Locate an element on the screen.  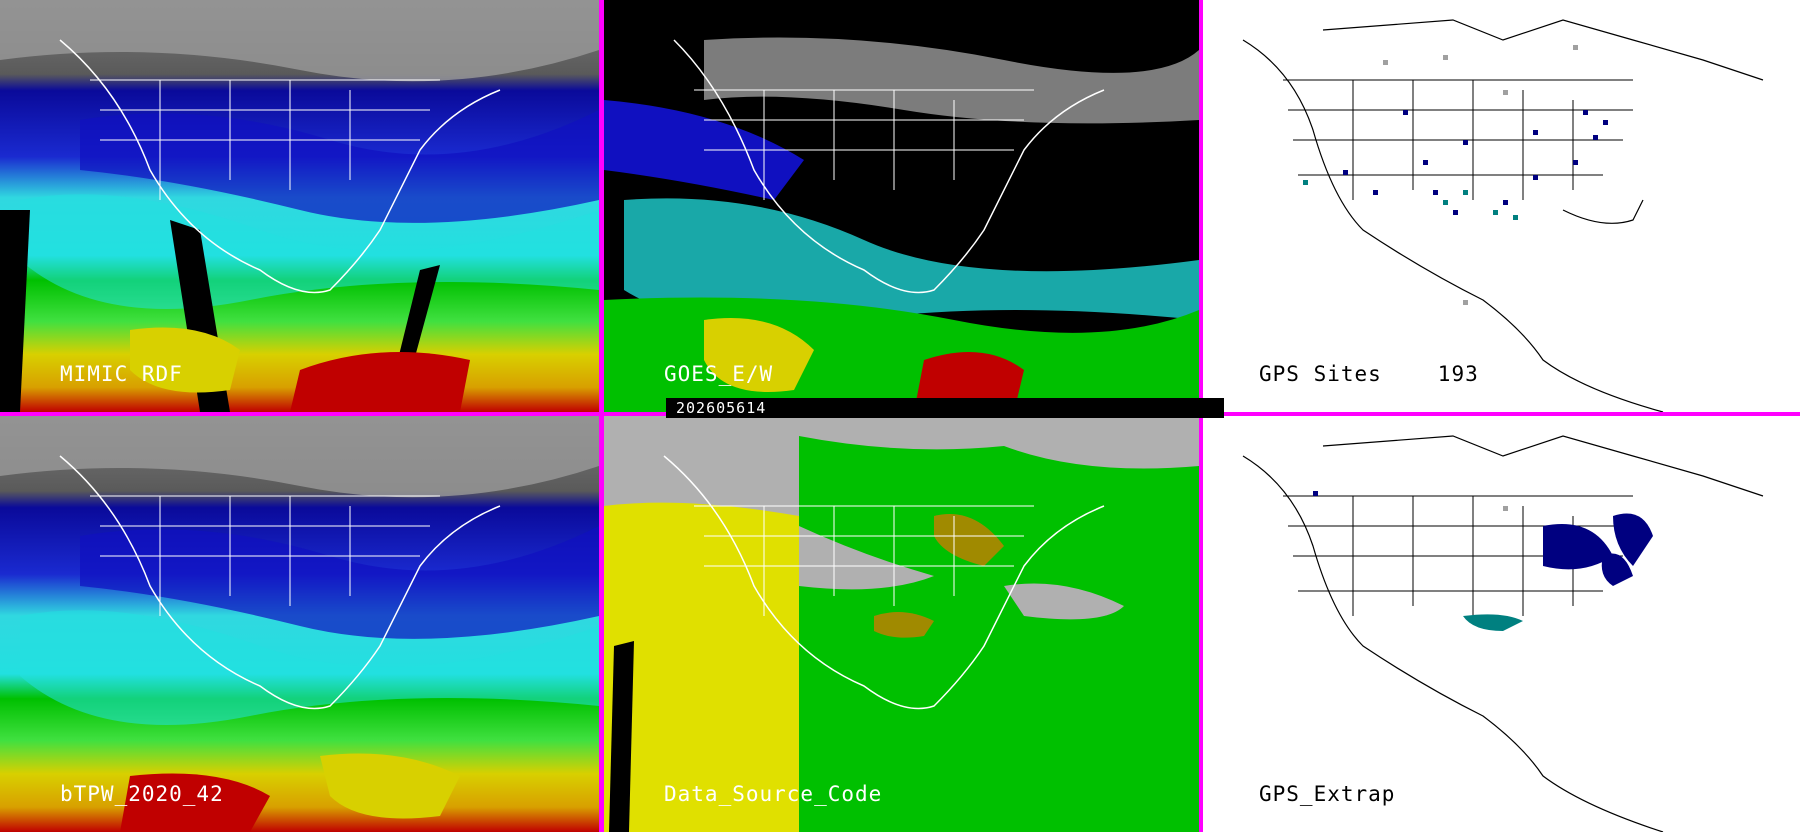
panel-caption: GPS Sites 193 is located at coordinates (1369, 374).